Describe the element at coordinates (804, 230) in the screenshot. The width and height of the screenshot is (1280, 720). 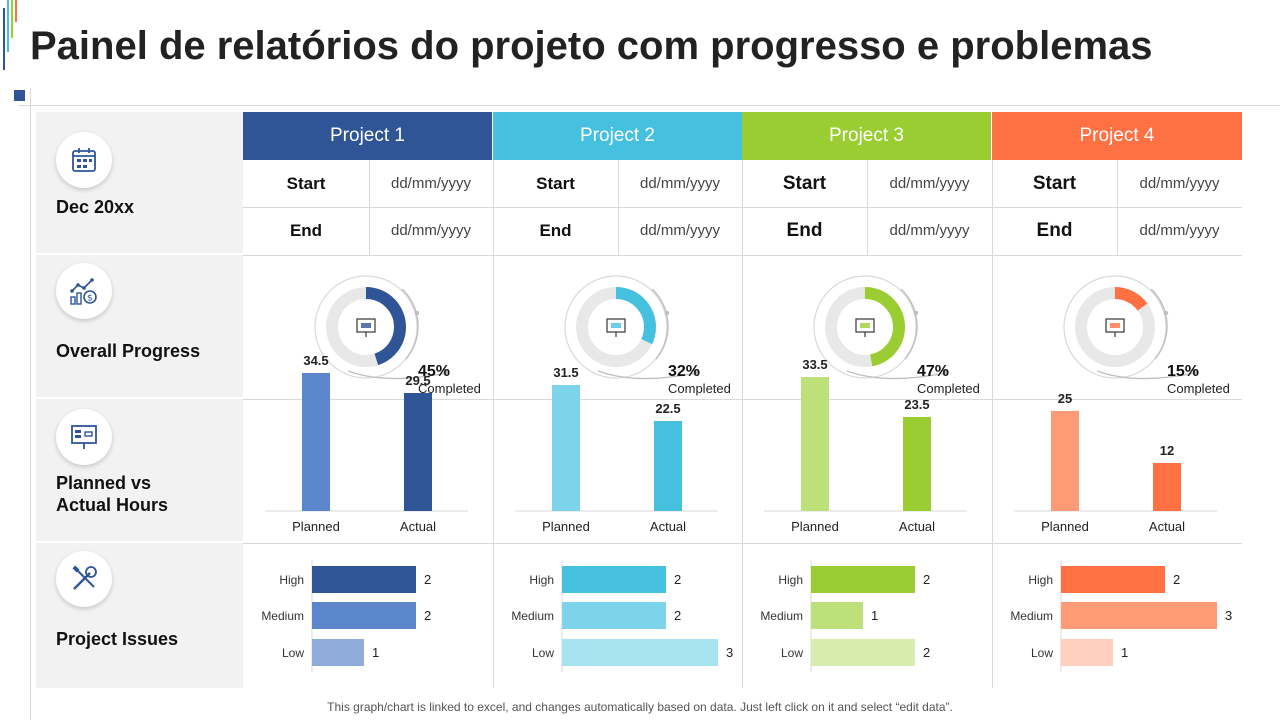
I see `project-3-end-key: End` at that location.